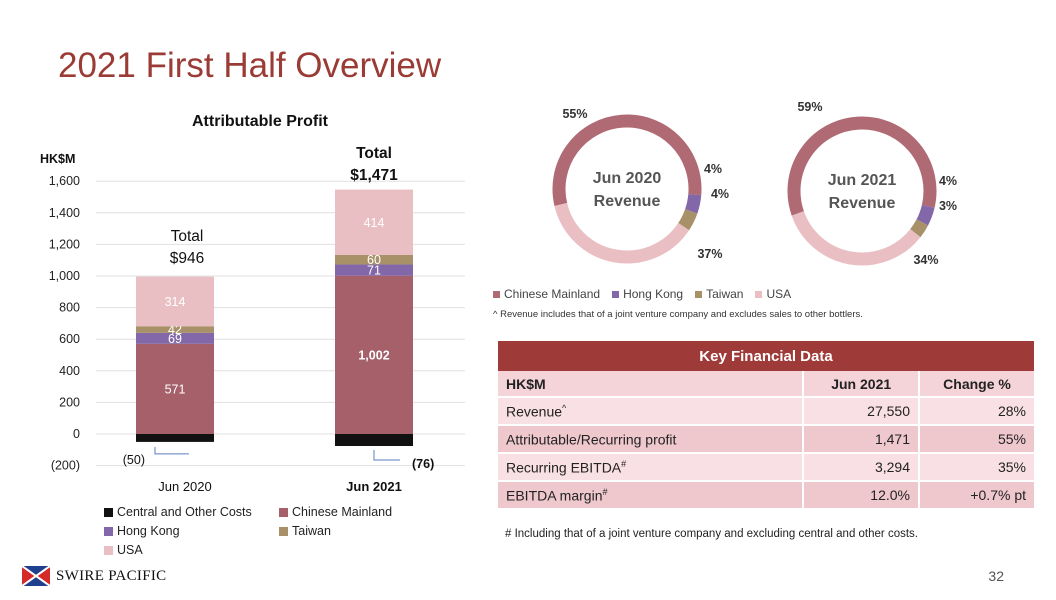 The height and width of the screenshot is (600, 1056). Describe the element at coordinates (976, 439) in the screenshot. I see `row-change: 55%` at that location.